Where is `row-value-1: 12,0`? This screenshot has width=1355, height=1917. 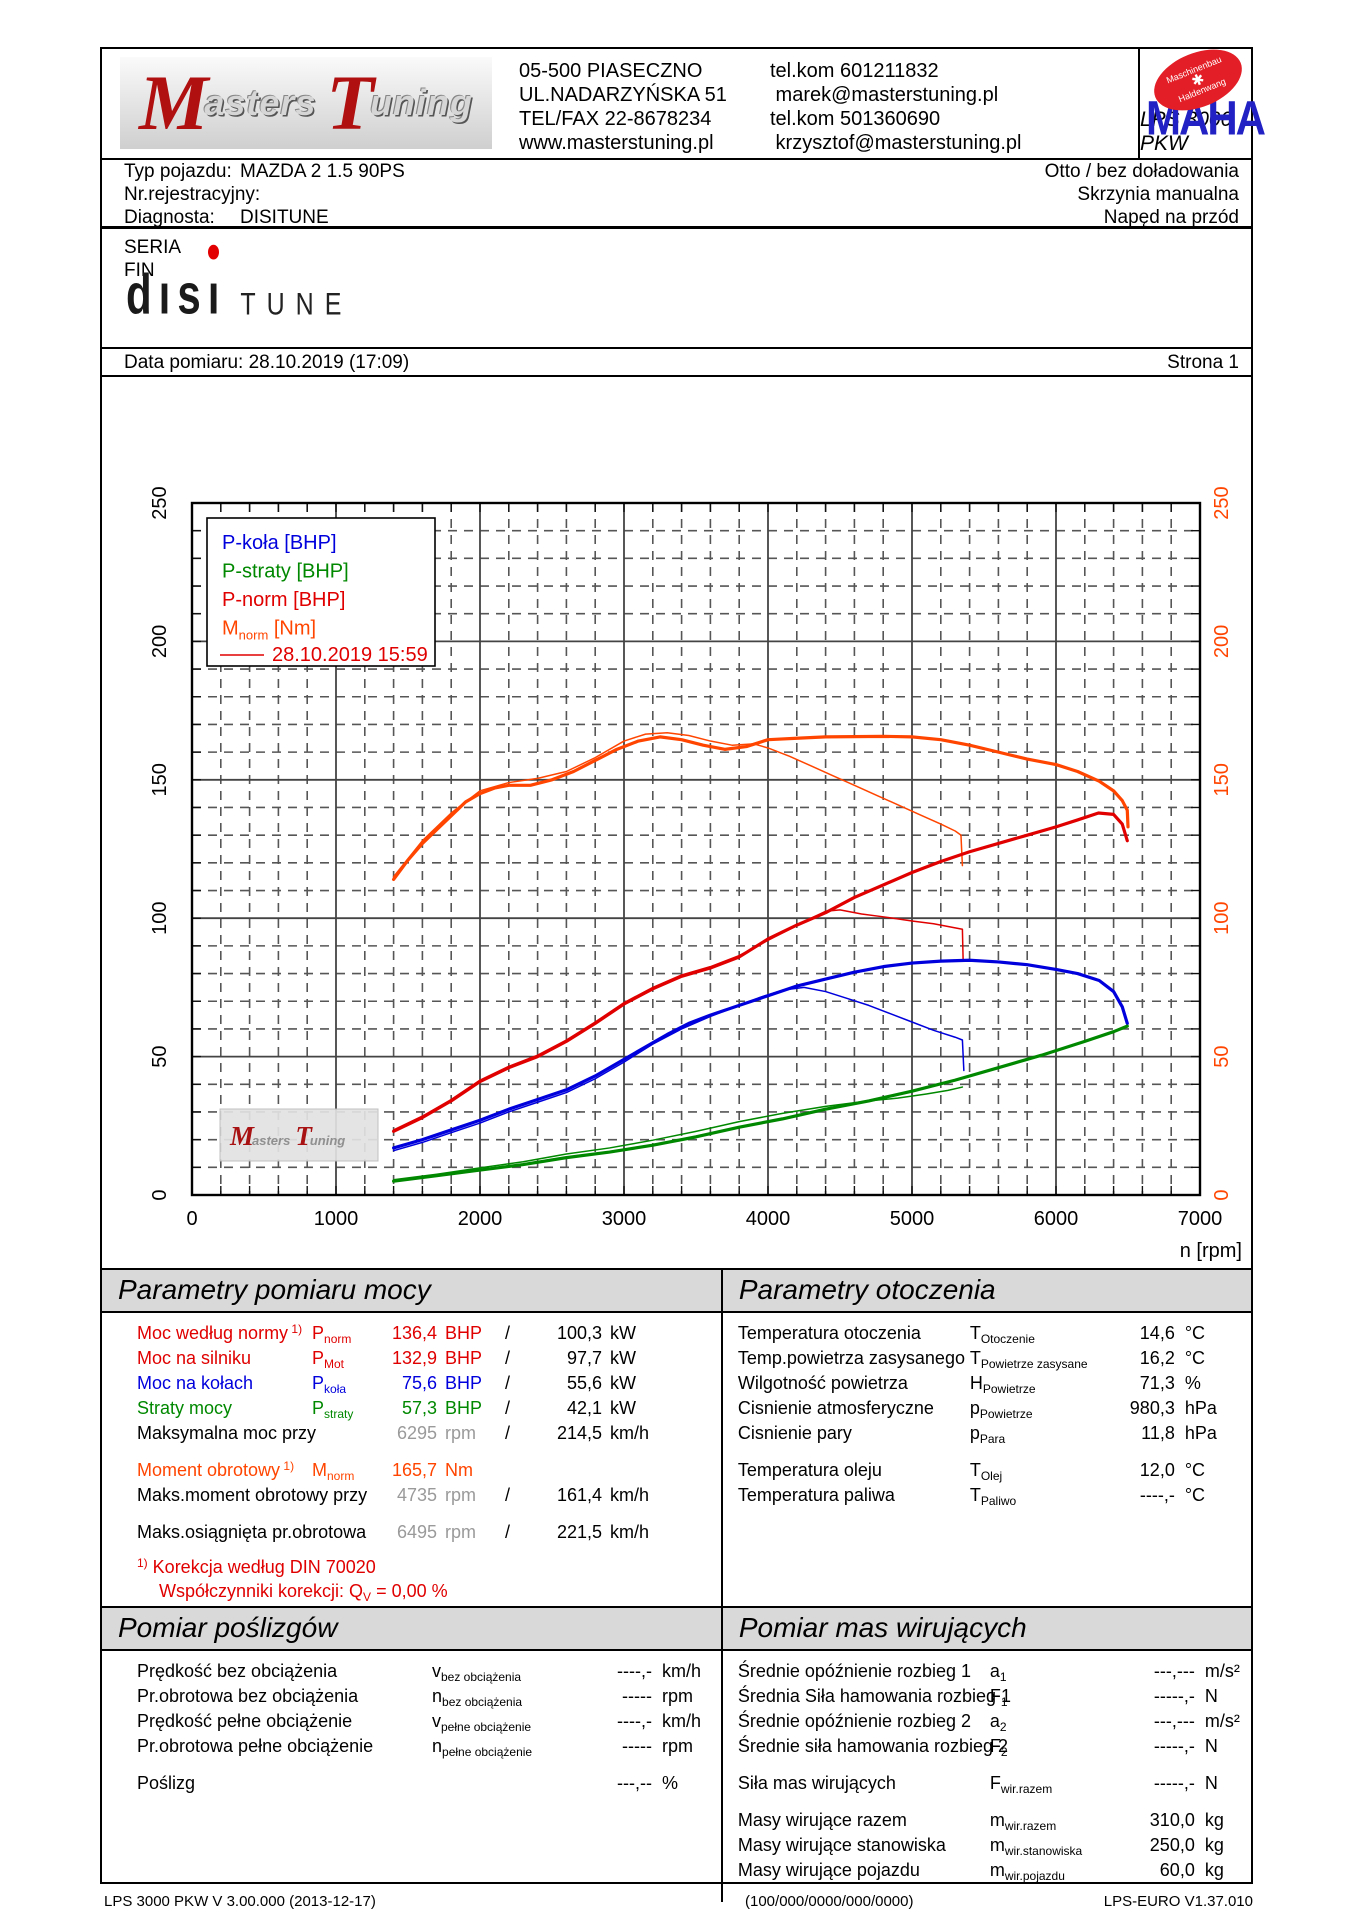
row-value-1: 12,0 is located at coordinates (1157, 1470).